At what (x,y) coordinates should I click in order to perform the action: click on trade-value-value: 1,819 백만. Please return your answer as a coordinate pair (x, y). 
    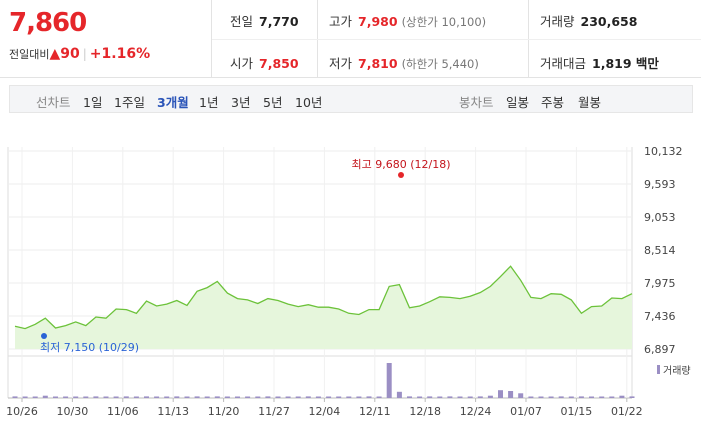
    Looking at the image, I should click on (625, 63).